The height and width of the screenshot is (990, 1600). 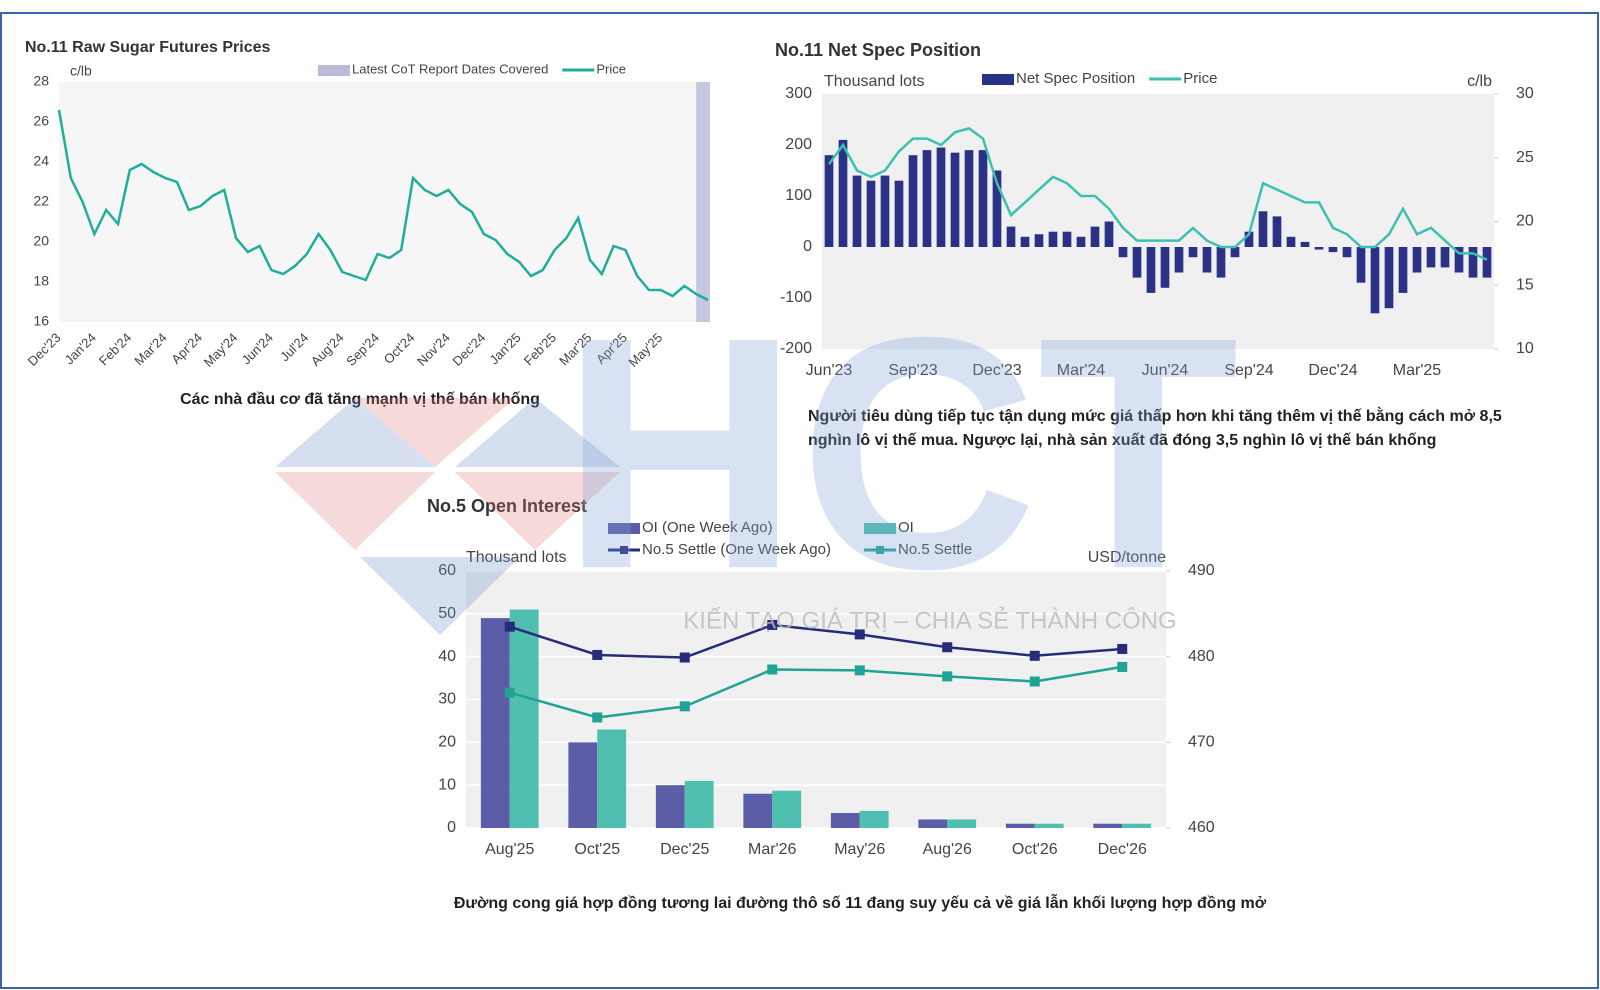 I want to click on x-tick-label: Oct'25, so click(x=597, y=849).